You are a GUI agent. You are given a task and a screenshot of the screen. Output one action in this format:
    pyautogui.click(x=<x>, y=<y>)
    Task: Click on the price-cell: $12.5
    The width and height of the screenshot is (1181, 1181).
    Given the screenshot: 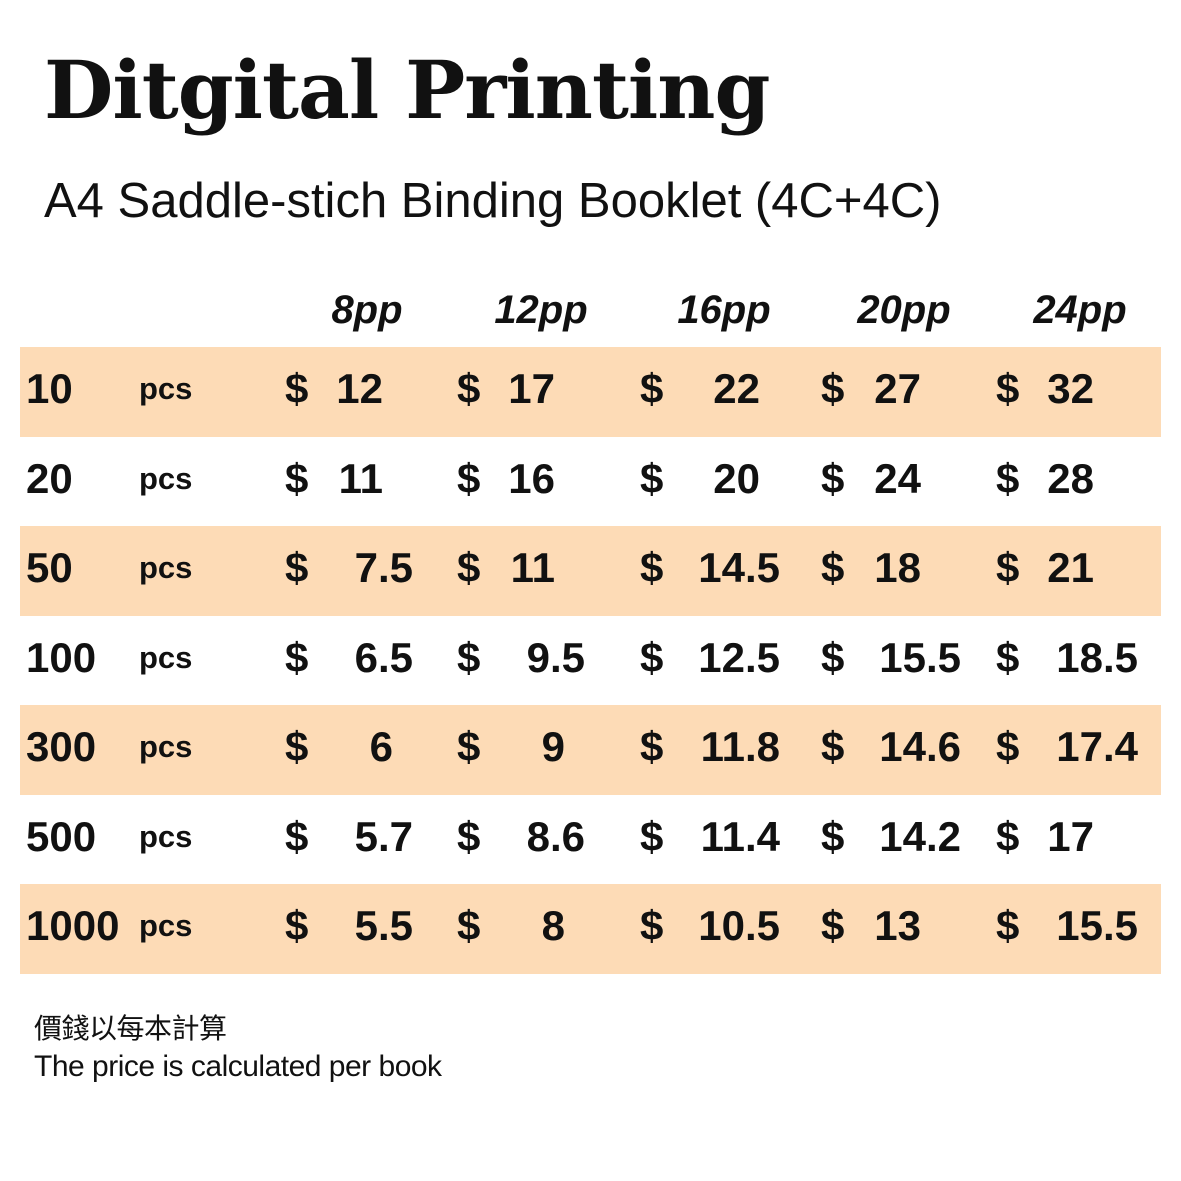 What is the action you would take?
    pyautogui.click(x=725, y=661)
    